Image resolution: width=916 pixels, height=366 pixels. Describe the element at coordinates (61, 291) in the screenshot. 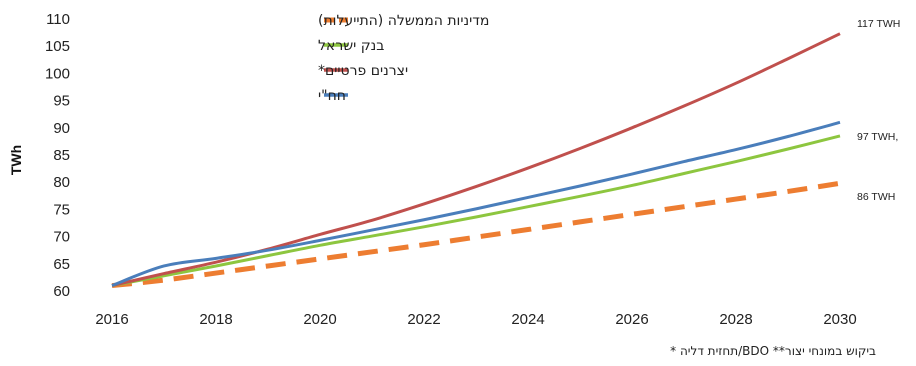

I see `y-tick-label: 60` at that location.